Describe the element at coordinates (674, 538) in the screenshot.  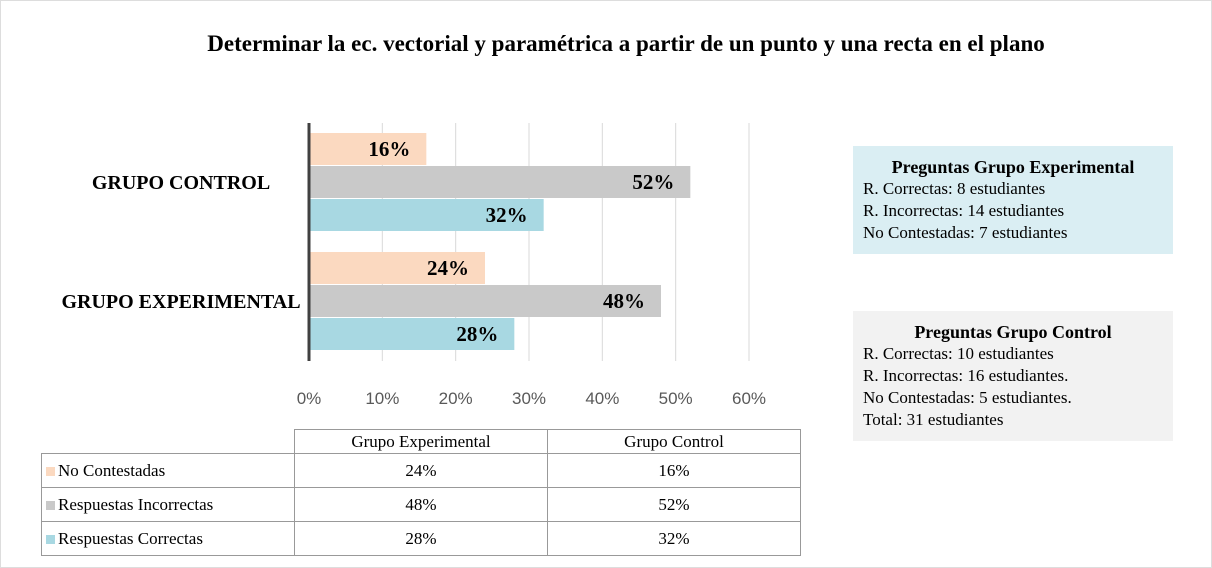
I see `table-cell: 32%` at that location.